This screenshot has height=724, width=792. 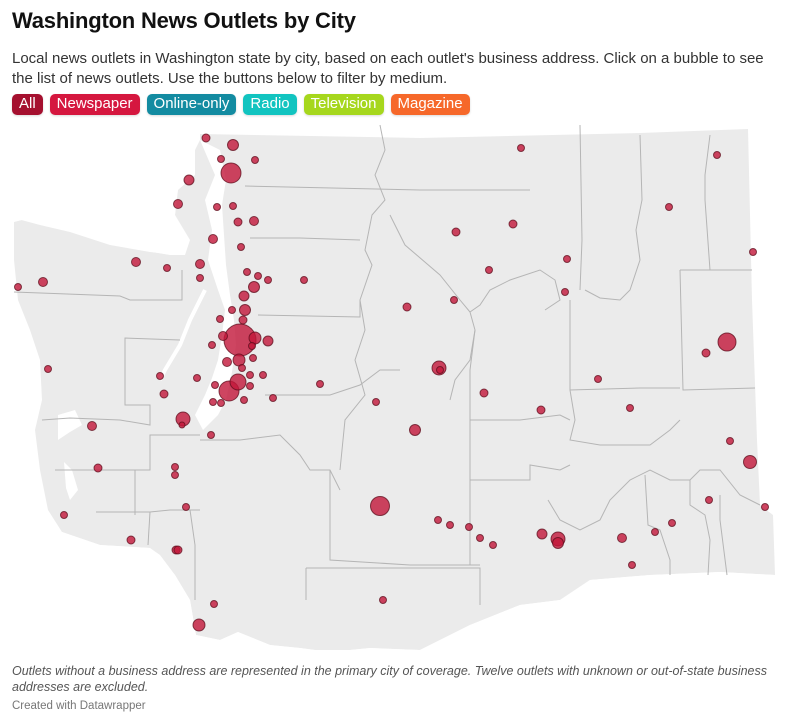 I want to click on filter-online-only-button: Online-only, so click(x=191, y=104).